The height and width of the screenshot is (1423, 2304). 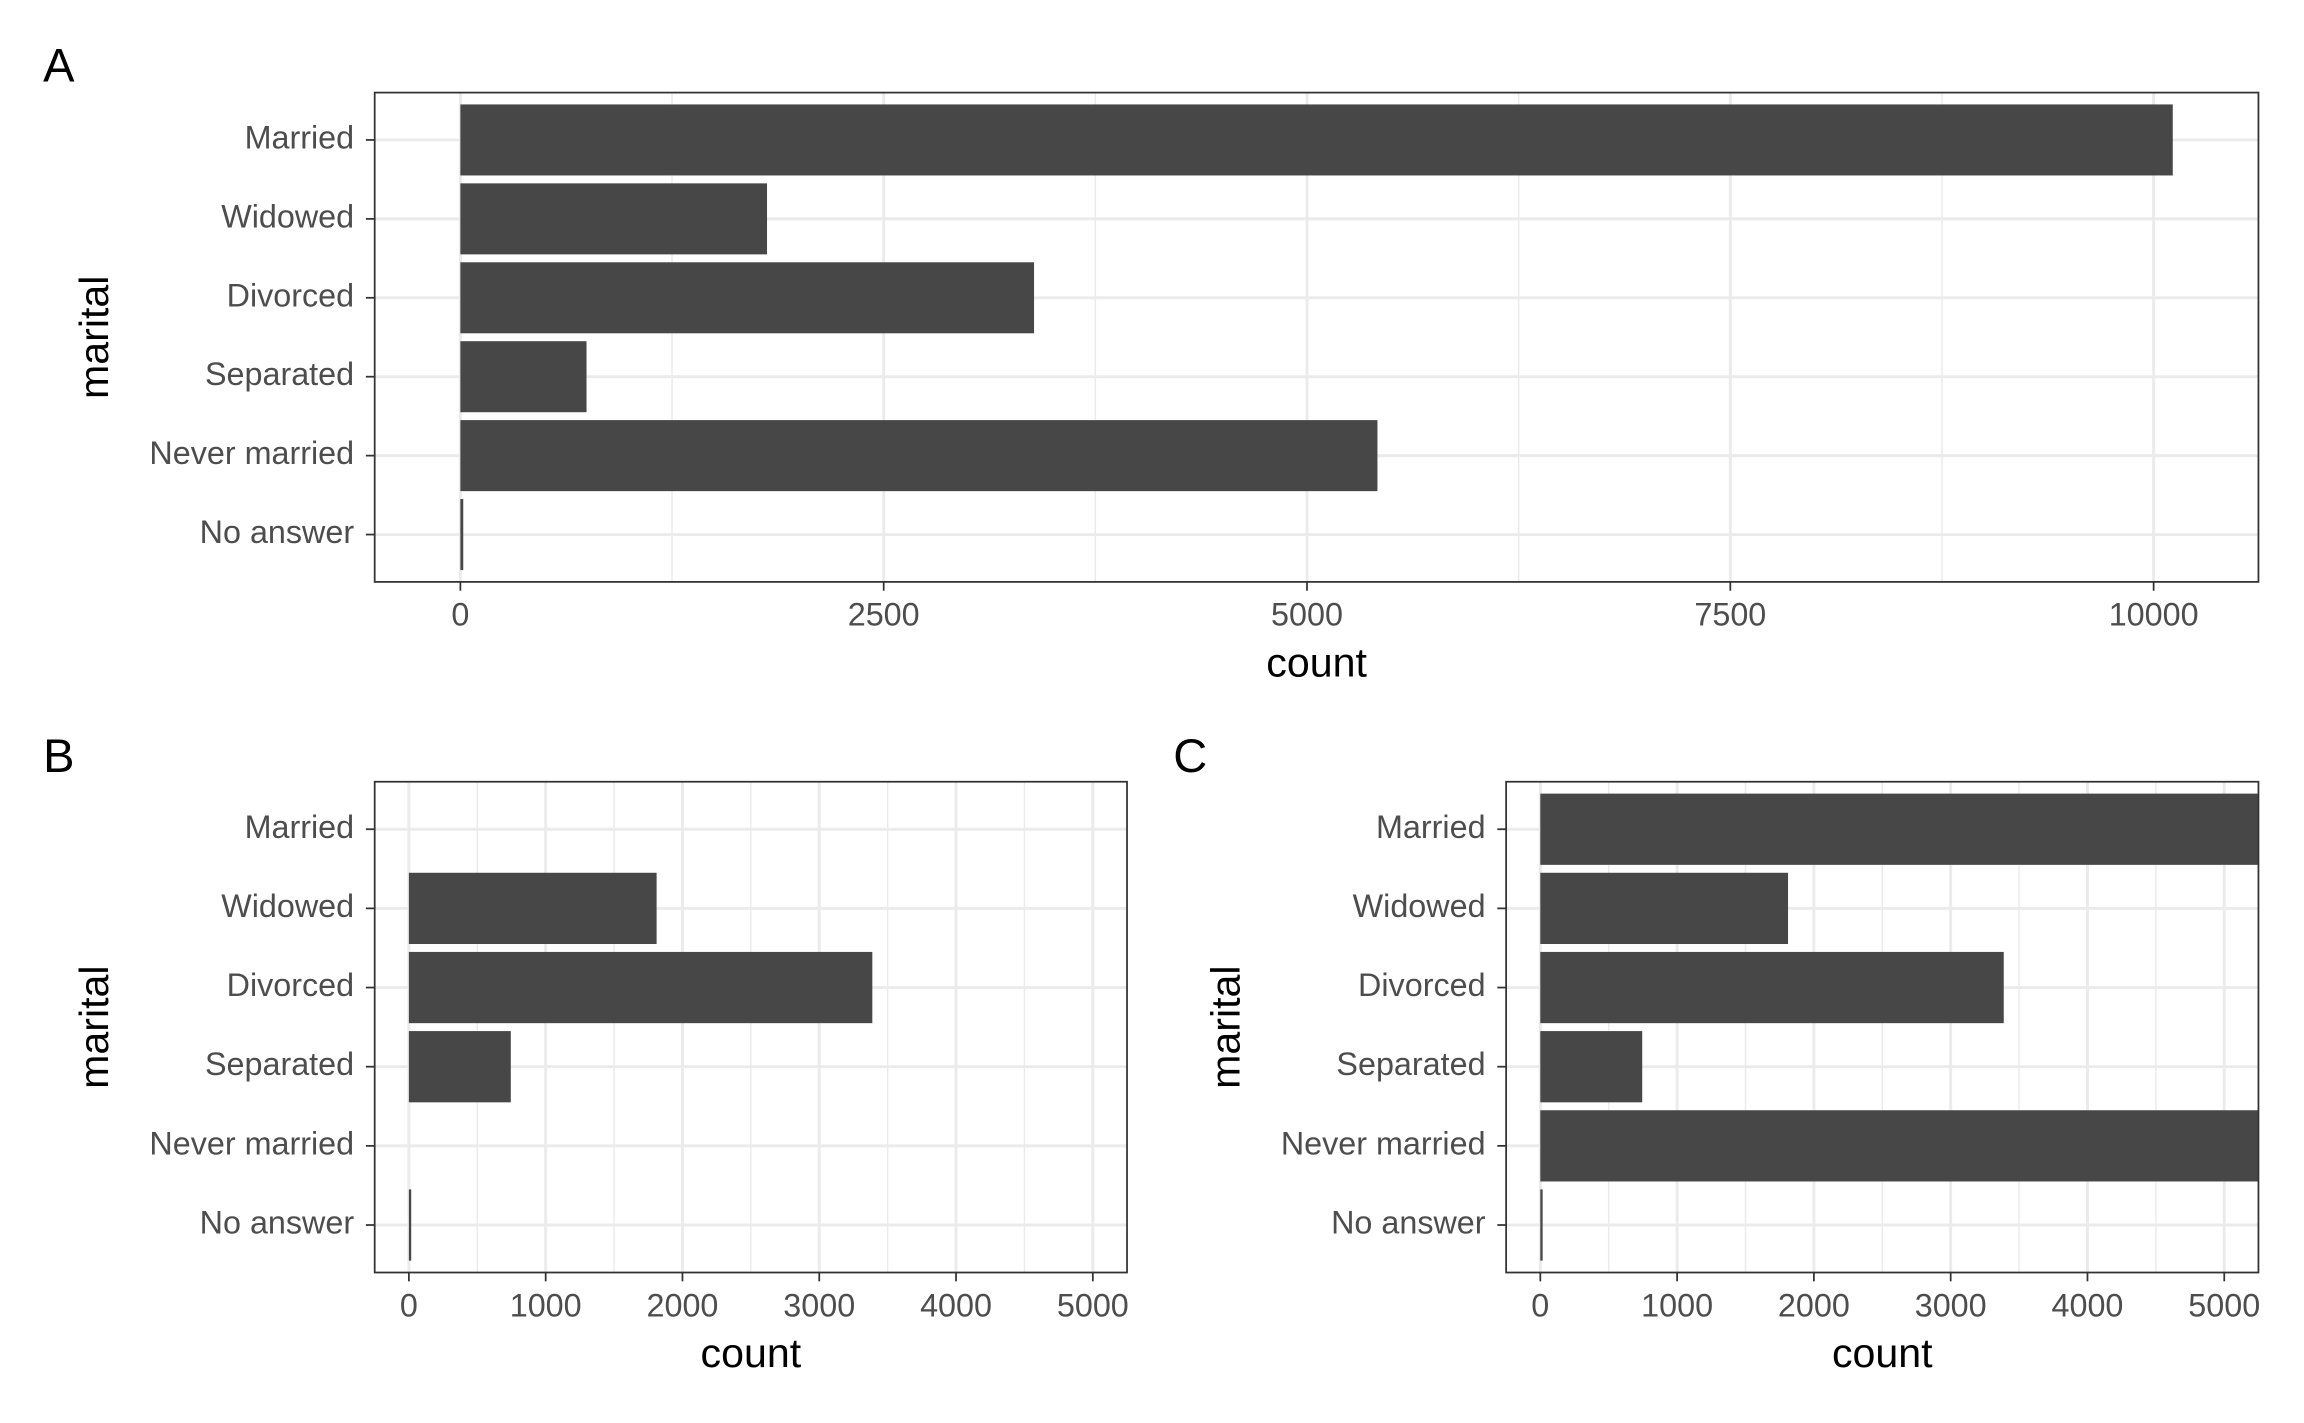 What do you see at coordinates (1190, 755) in the screenshot?
I see `panel-tag: C` at bounding box center [1190, 755].